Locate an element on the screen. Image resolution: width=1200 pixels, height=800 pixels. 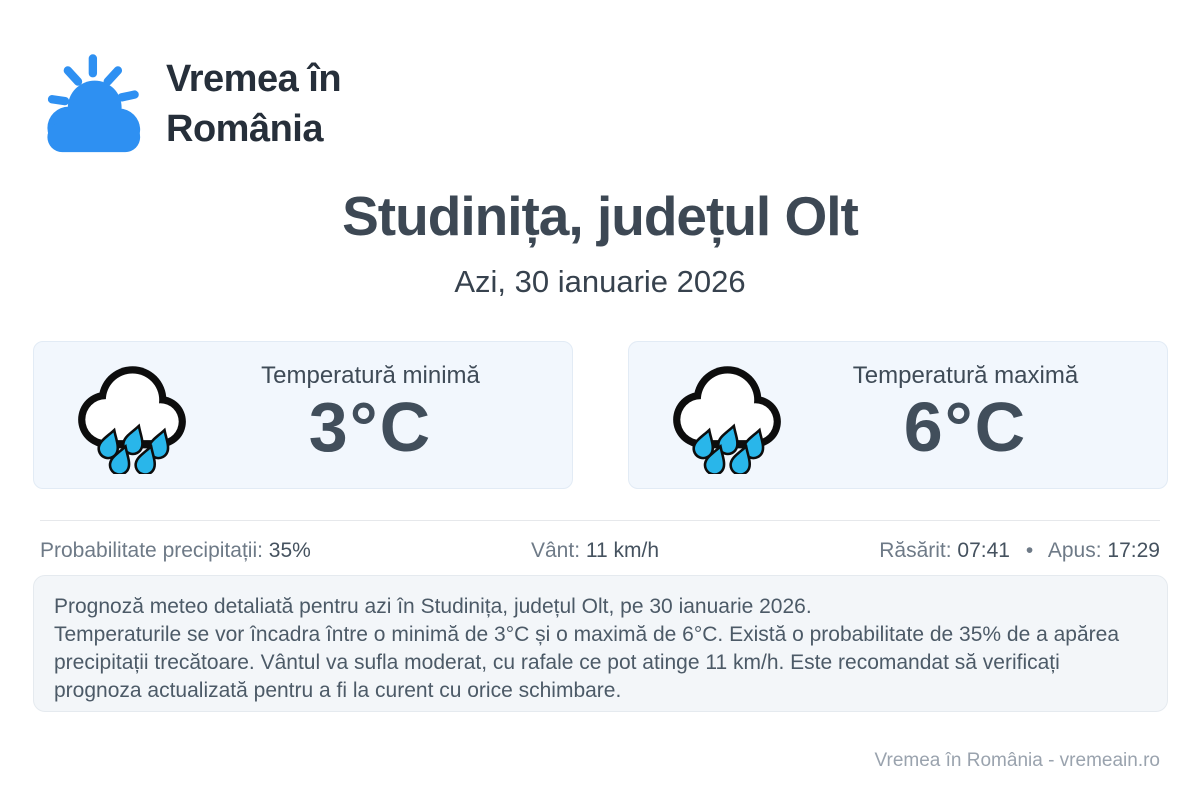
page-subtitle: Azi, 30 ianuarie 2026 is located at coordinates (600, 281).